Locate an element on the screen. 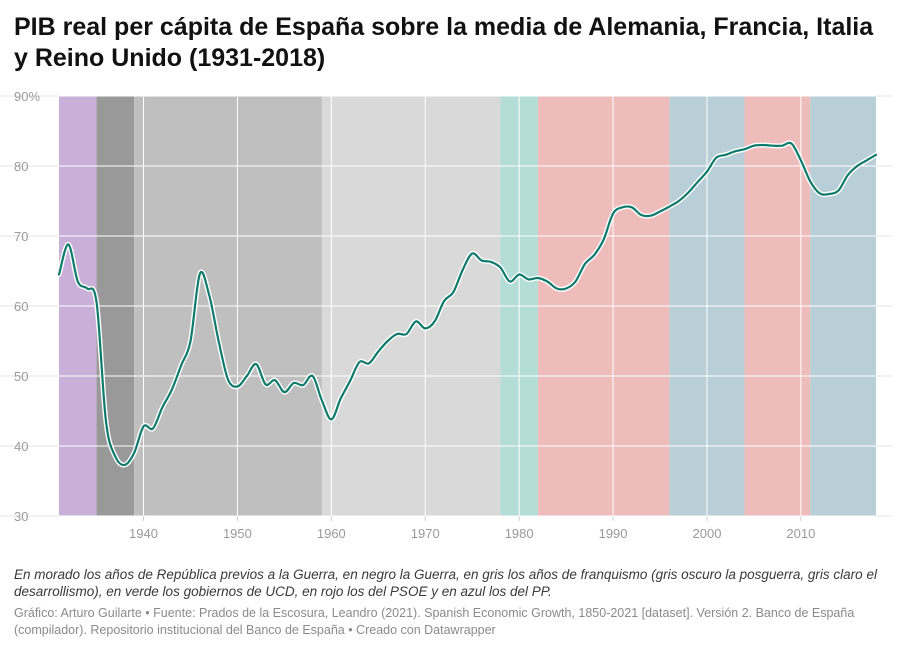 The width and height of the screenshot is (900, 653). x-tick-label: 1980 is located at coordinates (519, 533).